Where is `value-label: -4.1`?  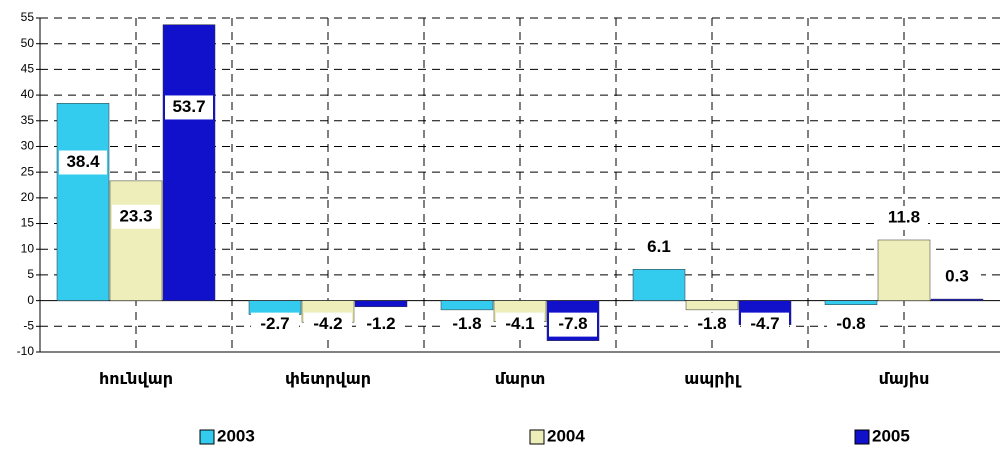
value-label: -4.1 is located at coordinates (519, 323).